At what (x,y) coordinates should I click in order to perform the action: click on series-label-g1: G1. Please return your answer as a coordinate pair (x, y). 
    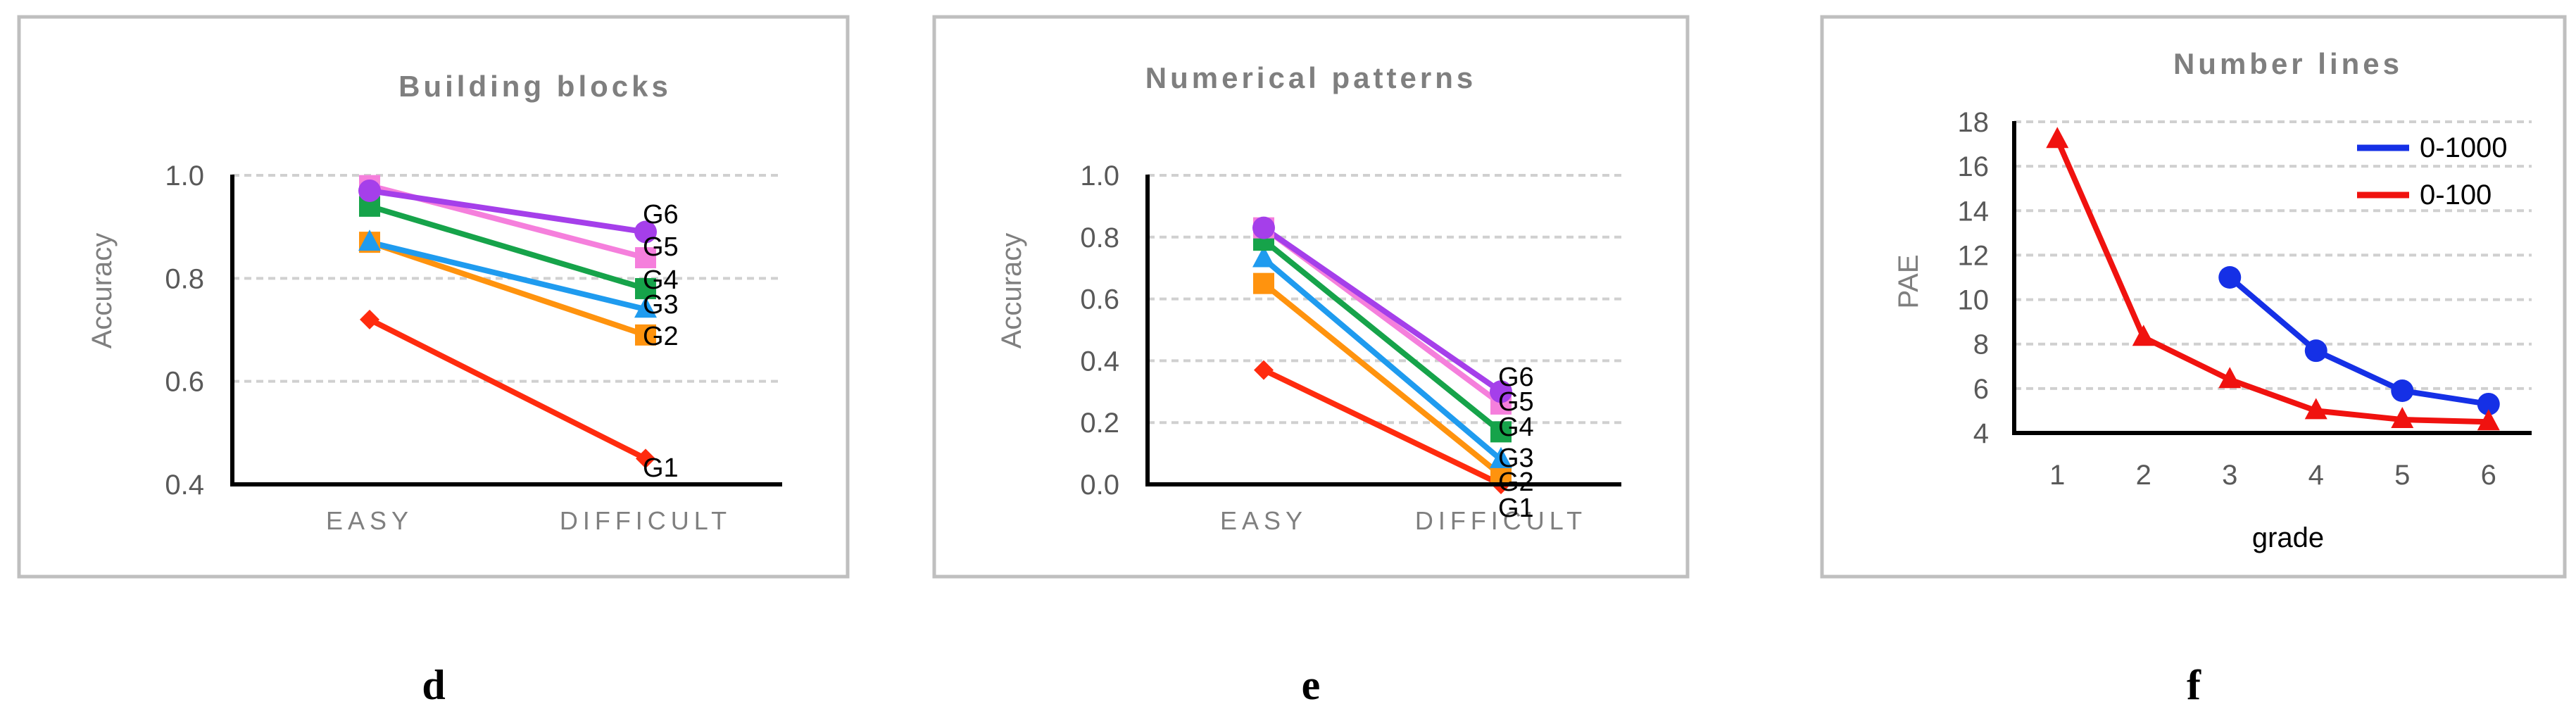
    Looking at the image, I should click on (661, 468).